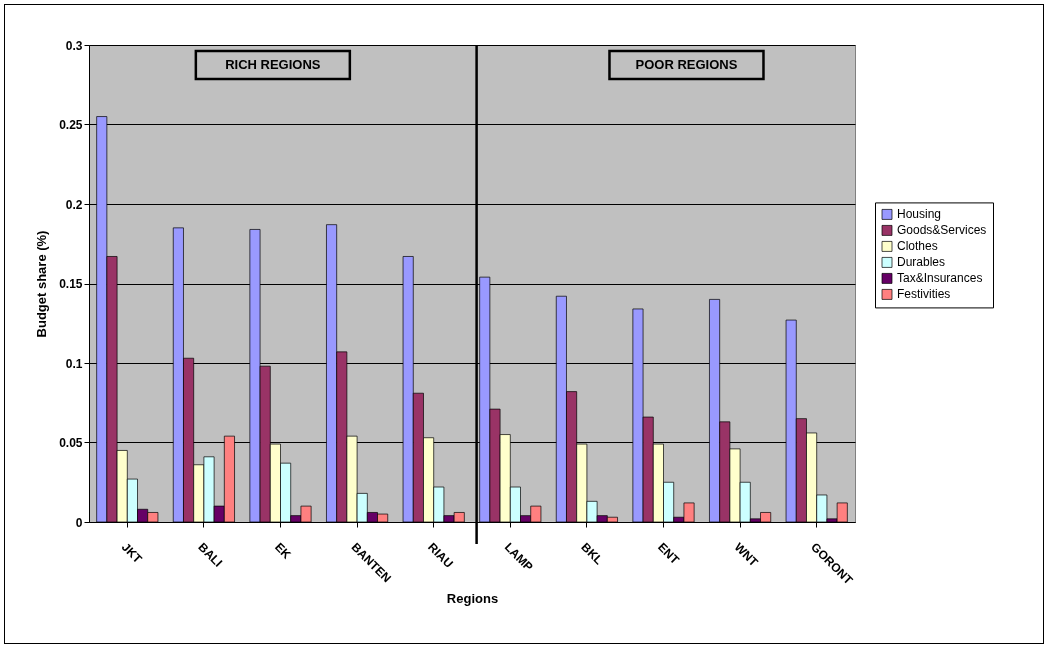 Image resolution: width=1048 pixels, height=649 pixels. Describe the element at coordinates (79, 522) in the screenshot. I see `y-tick-label: 0` at that location.